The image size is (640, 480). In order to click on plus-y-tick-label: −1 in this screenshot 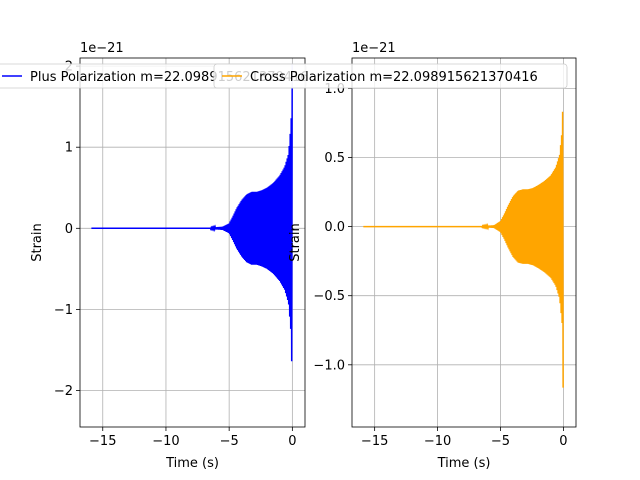, I will do `click(63, 310)`.